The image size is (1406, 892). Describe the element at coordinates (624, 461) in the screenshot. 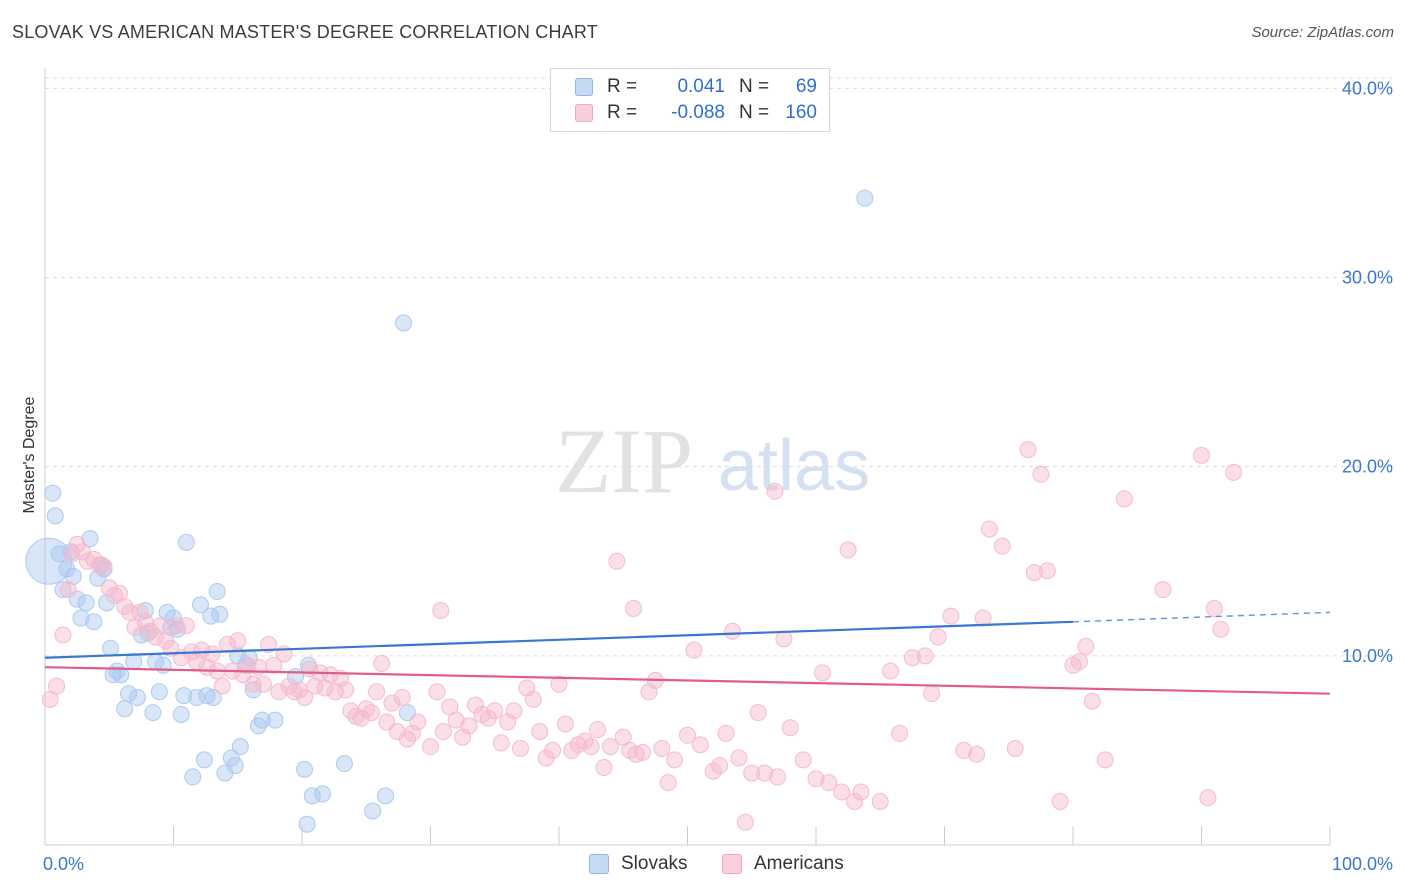

I see `watermark-zip: ZIP` at that location.